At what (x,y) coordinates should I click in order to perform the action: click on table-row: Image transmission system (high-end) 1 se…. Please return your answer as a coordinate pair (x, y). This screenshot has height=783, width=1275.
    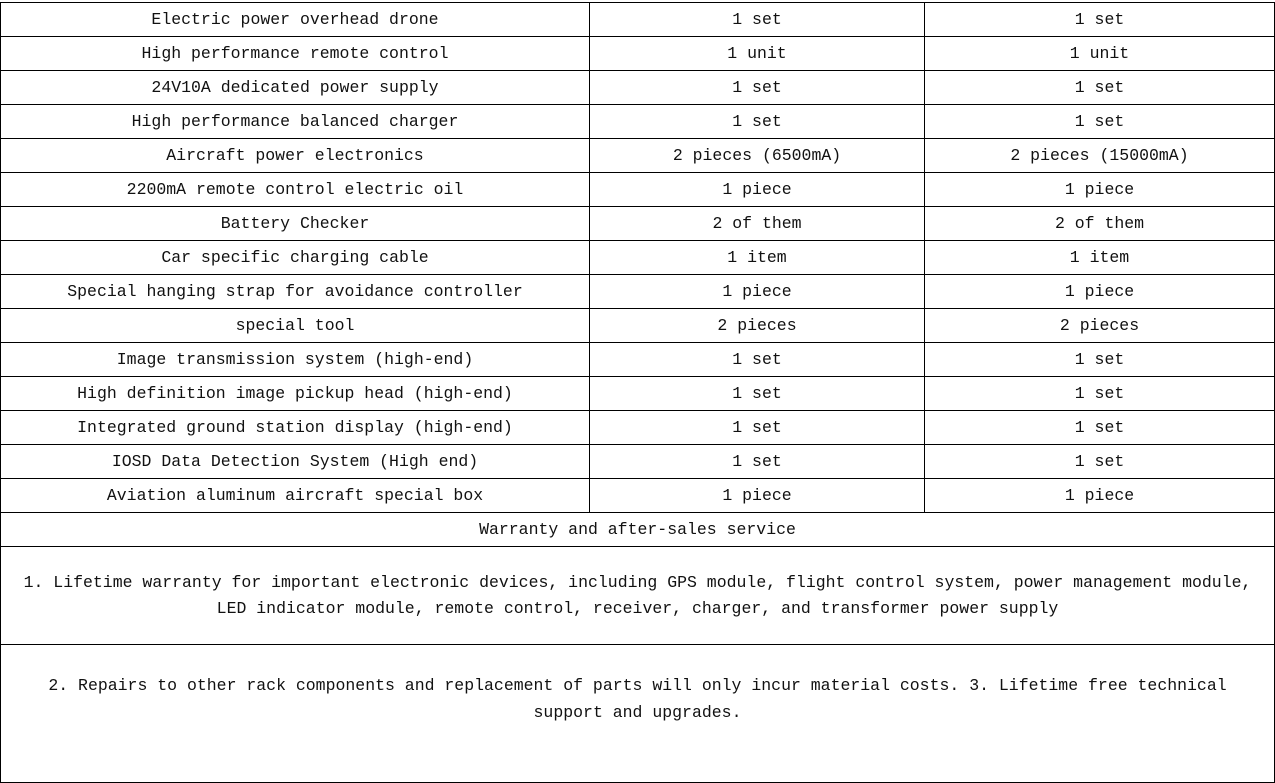
    Looking at the image, I should click on (637, 359).